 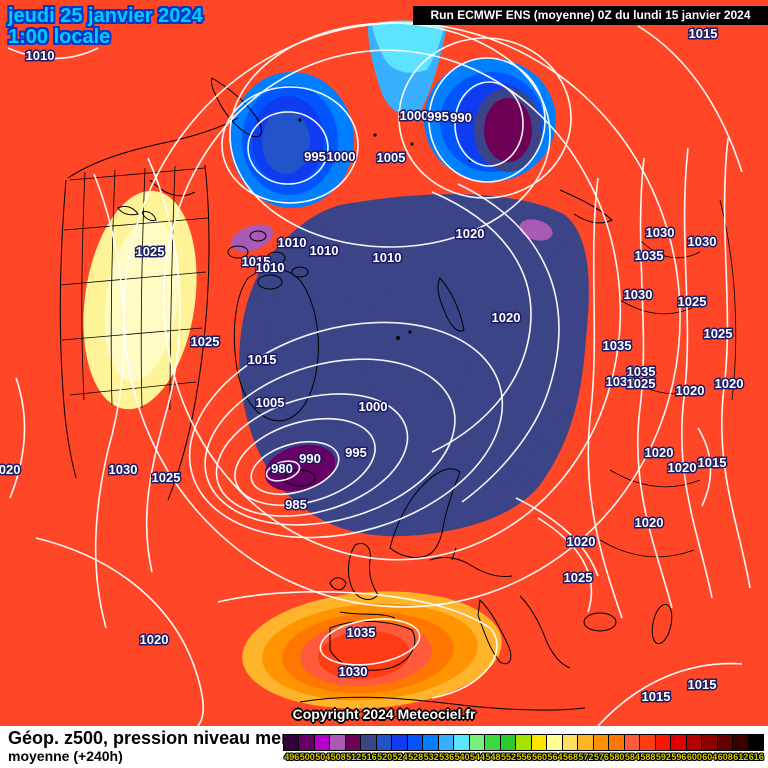 I want to click on legend-value: 596, so click(x=679, y=757).